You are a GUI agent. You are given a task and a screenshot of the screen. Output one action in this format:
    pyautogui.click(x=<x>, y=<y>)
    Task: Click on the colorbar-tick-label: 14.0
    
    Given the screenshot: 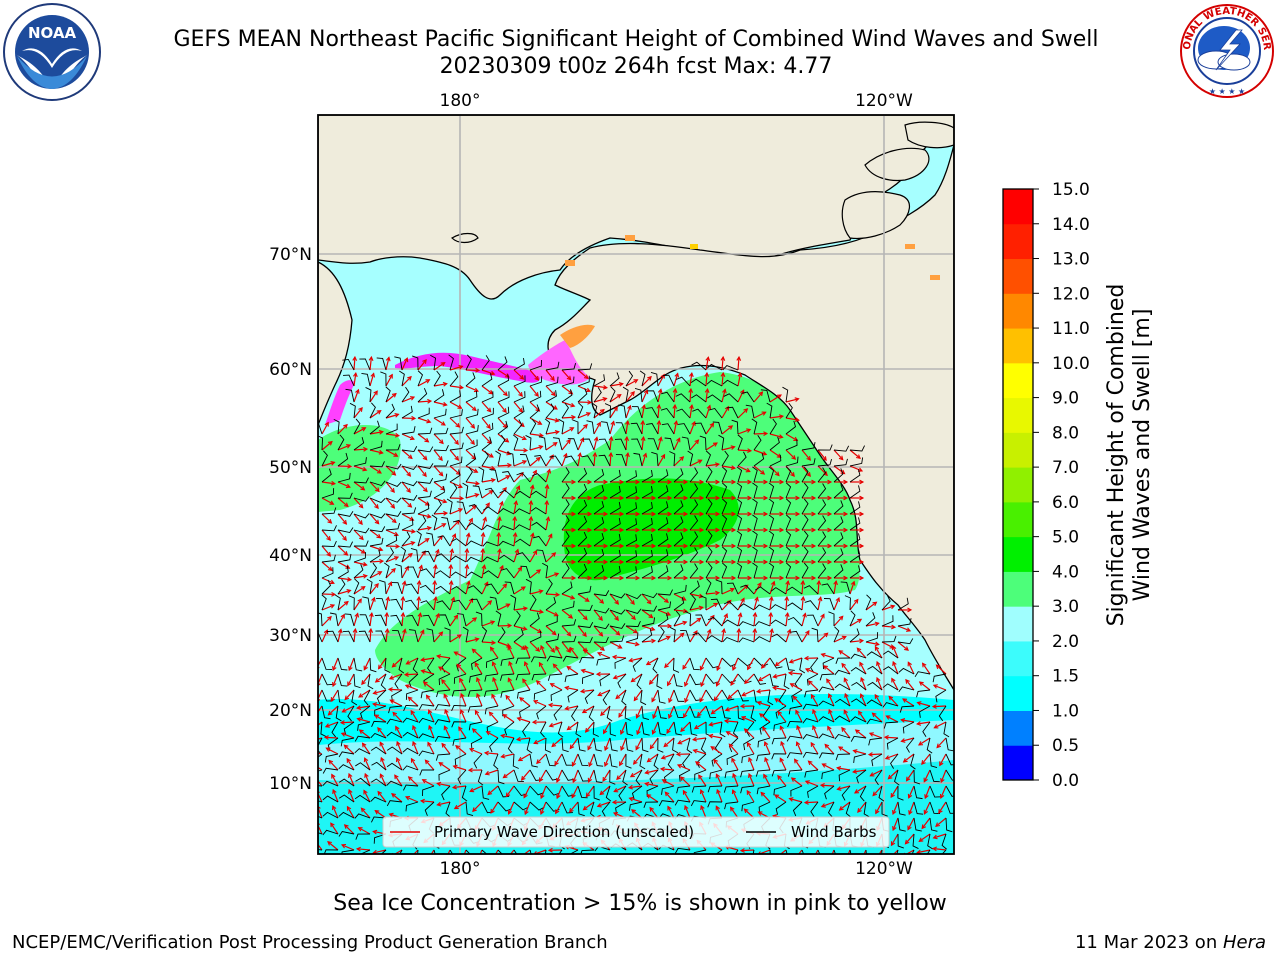 What is the action you would take?
    pyautogui.click(x=1071, y=225)
    